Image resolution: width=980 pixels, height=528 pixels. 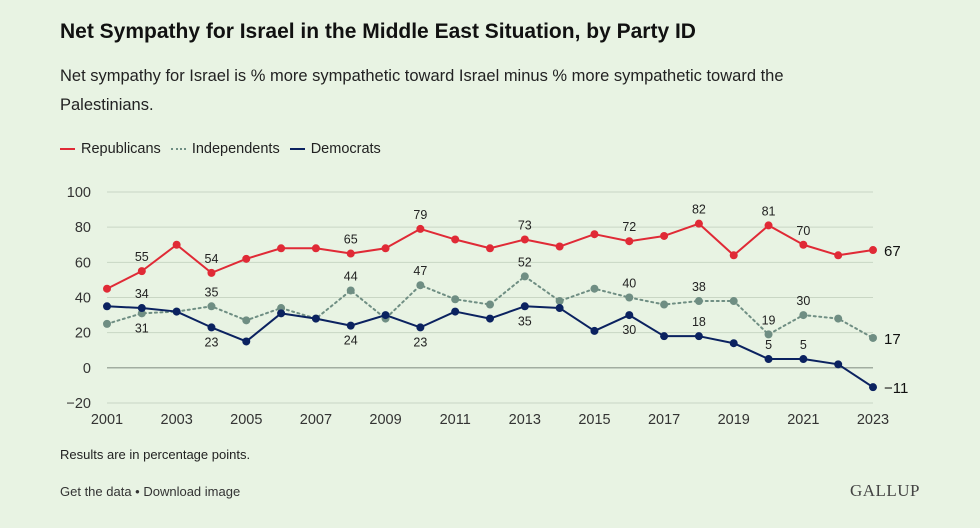 What do you see at coordinates (629, 284) in the screenshot?
I see `data-label-independents: 40` at bounding box center [629, 284].